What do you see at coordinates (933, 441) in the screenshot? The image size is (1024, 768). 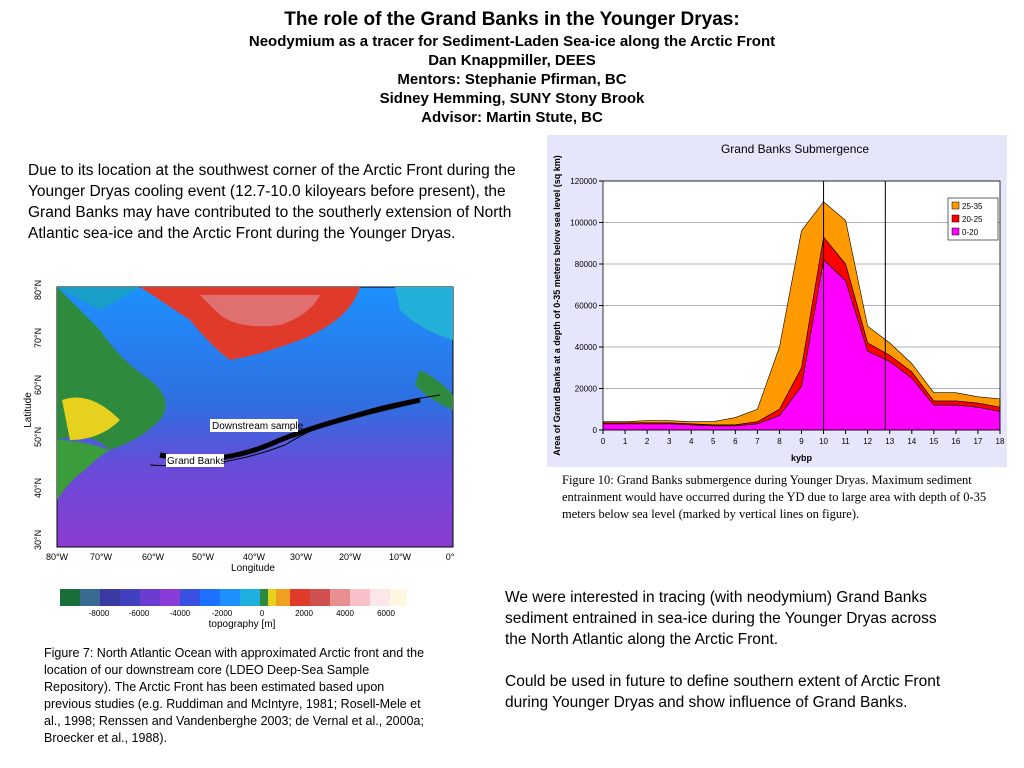 I see `x-tick-label: 15` at bounding box center [933, 441].